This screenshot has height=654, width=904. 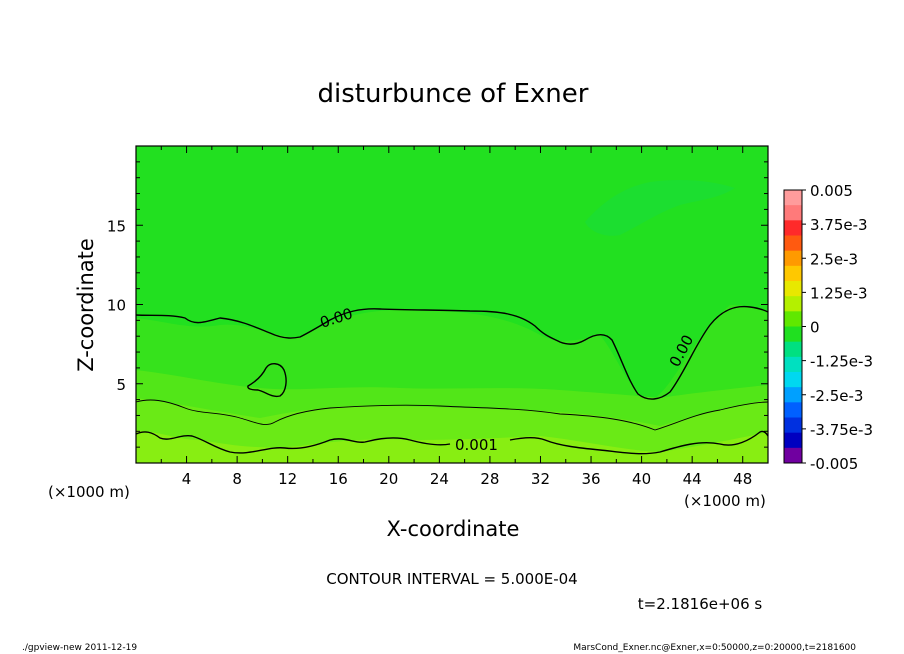 I want to click on colorbar-label: -1.25e-3, so click(x=841, y=362).